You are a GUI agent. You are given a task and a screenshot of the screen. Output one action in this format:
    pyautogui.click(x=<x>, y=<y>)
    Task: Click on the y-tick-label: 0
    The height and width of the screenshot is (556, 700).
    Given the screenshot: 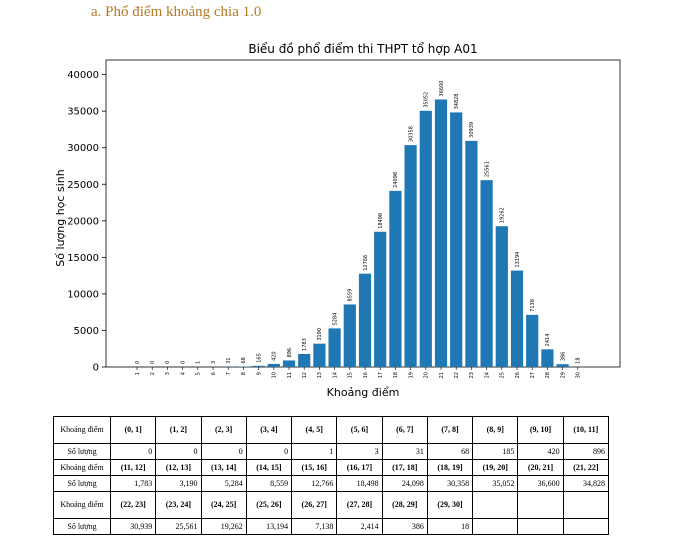 What is the action you would take?
    pyautogui.click(x=96, y=368)
    